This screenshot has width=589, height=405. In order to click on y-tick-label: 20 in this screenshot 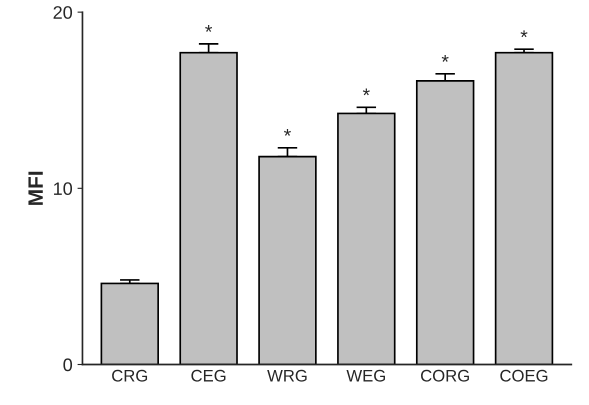, I will do `click(63, 12)`.